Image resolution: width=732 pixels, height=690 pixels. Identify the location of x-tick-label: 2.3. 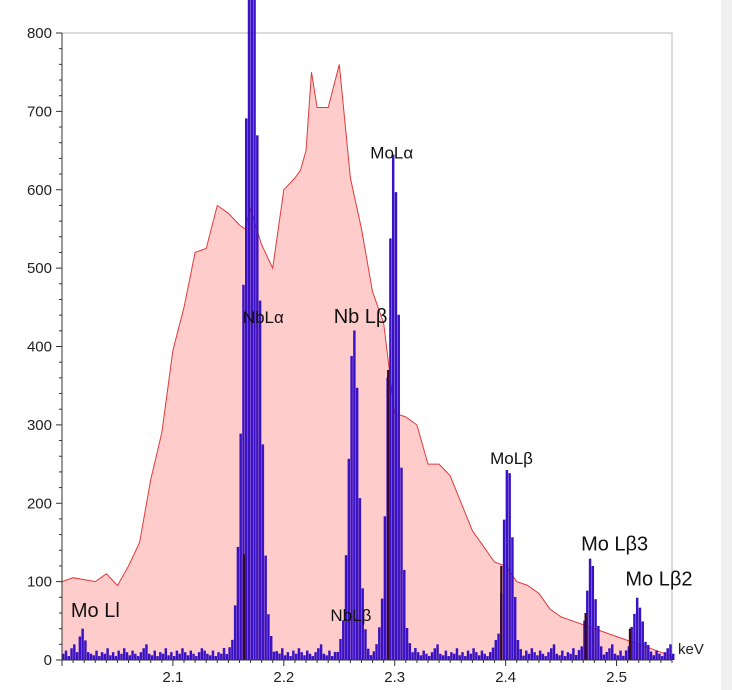
(394, 677).